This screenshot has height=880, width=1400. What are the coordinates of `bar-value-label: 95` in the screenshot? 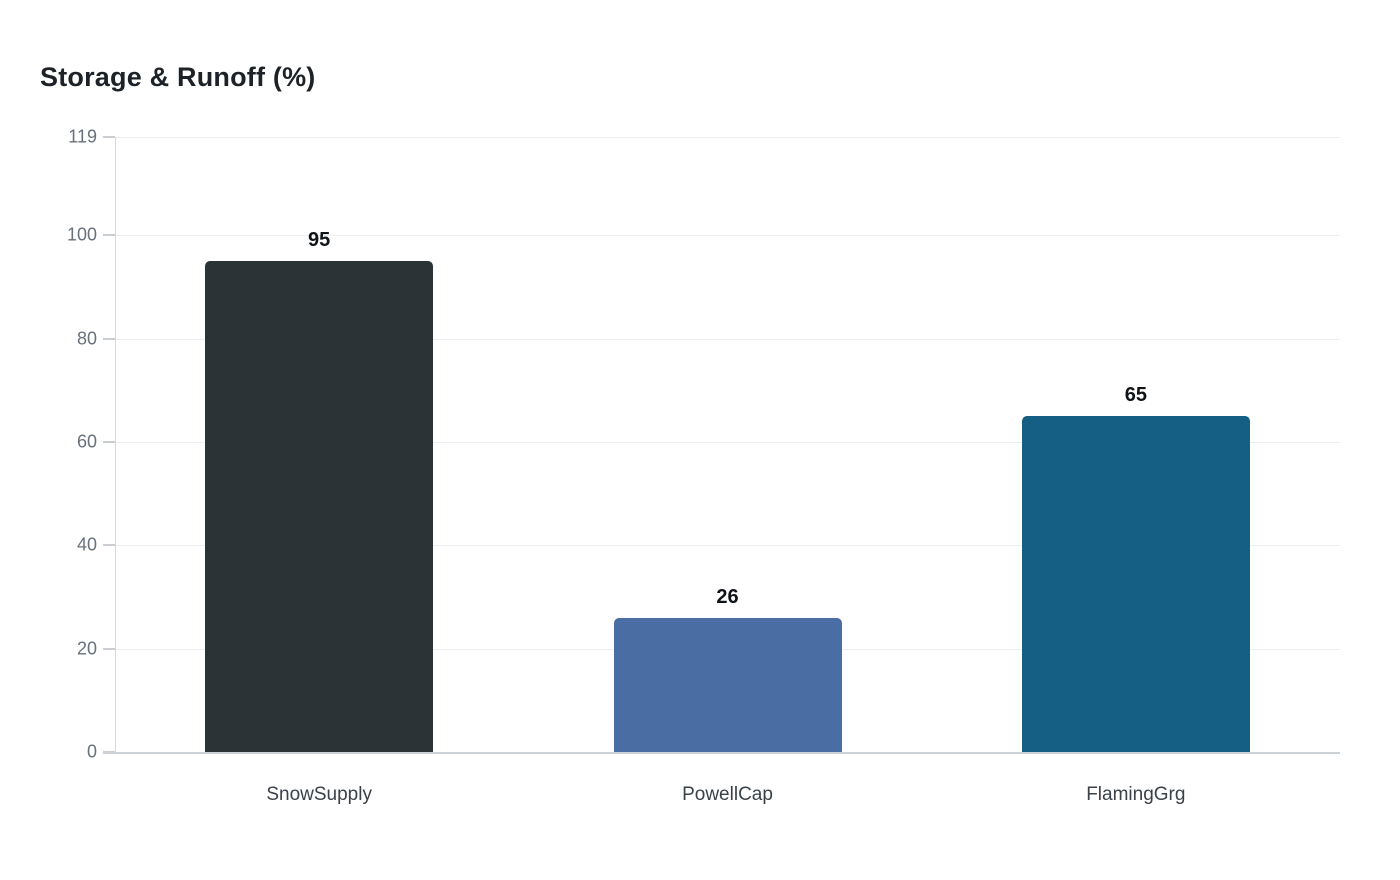 It's located at (319, 240).